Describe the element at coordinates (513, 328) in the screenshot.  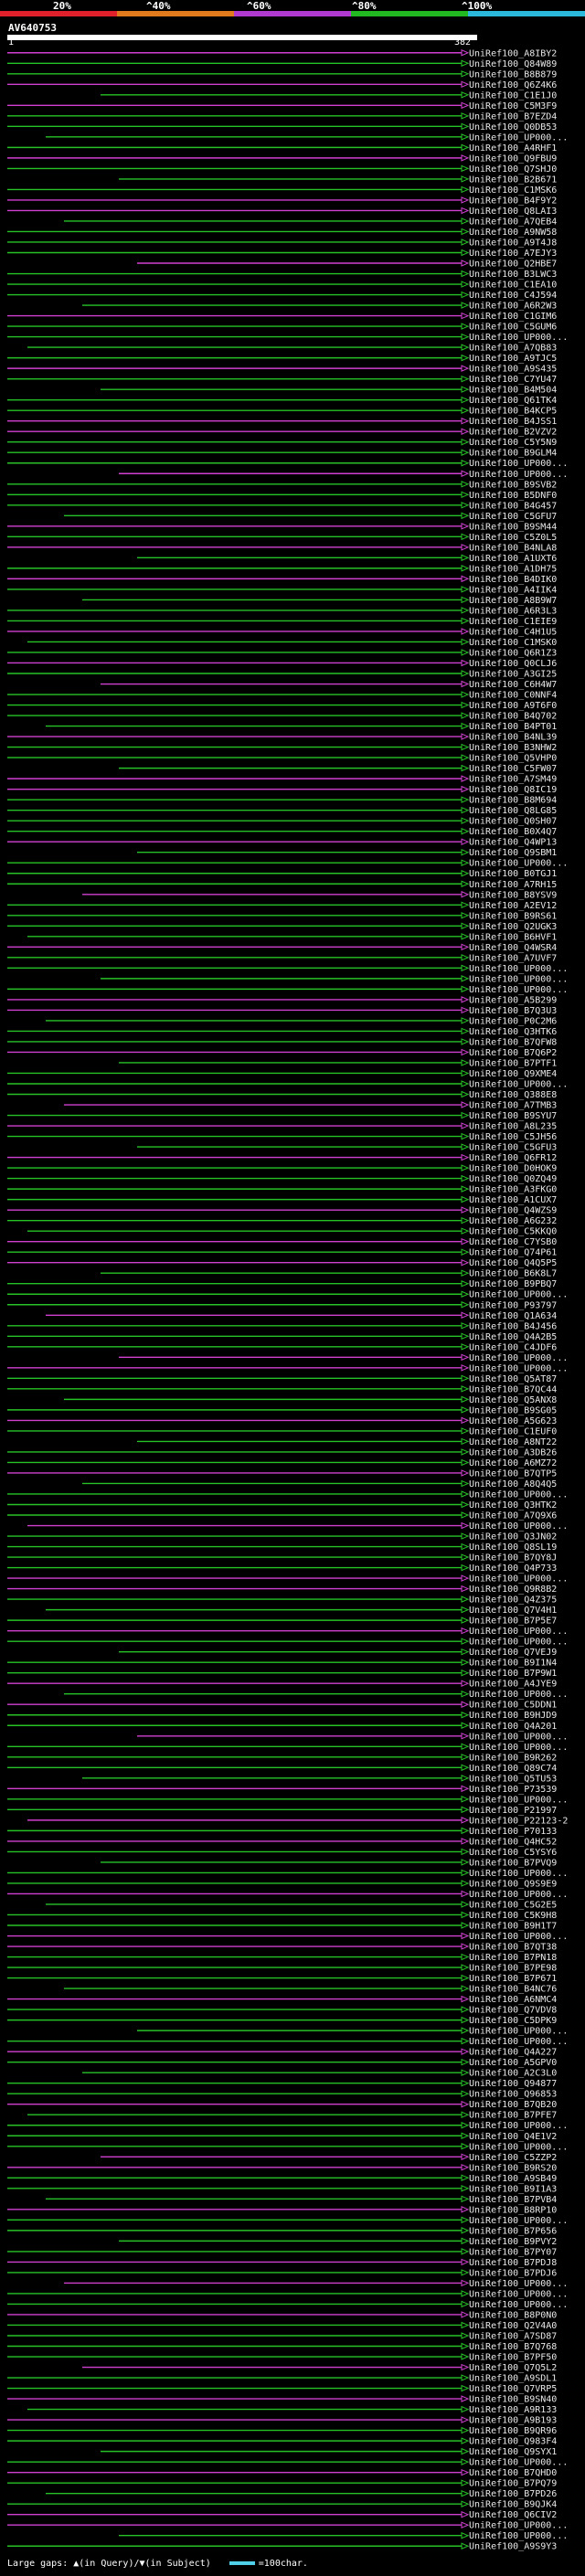
I see `hit-label: UniRef100_C5GUM6` at that location.